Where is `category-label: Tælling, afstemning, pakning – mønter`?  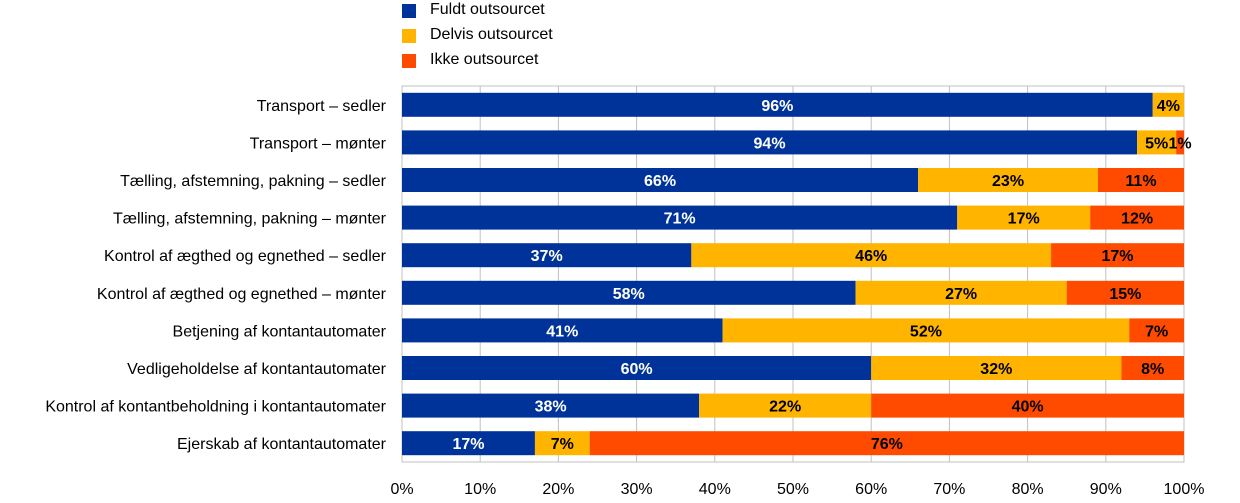
category-label: Tælling, afstemning, pakning – mønter is located at coordinates (250, 219).